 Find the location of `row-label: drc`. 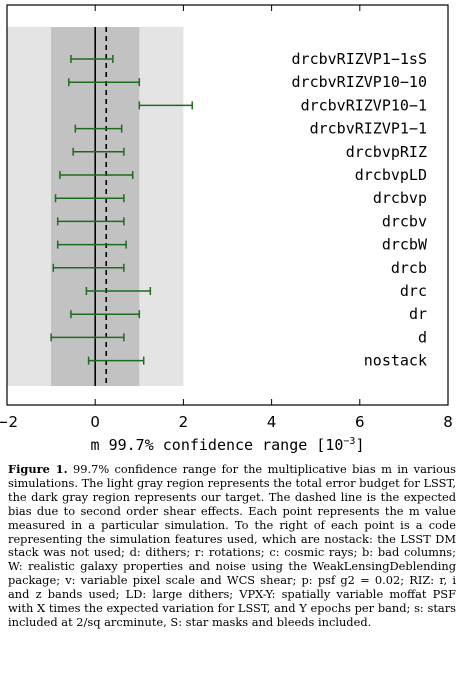

row-label: drc is located at coordinates (413, 291).